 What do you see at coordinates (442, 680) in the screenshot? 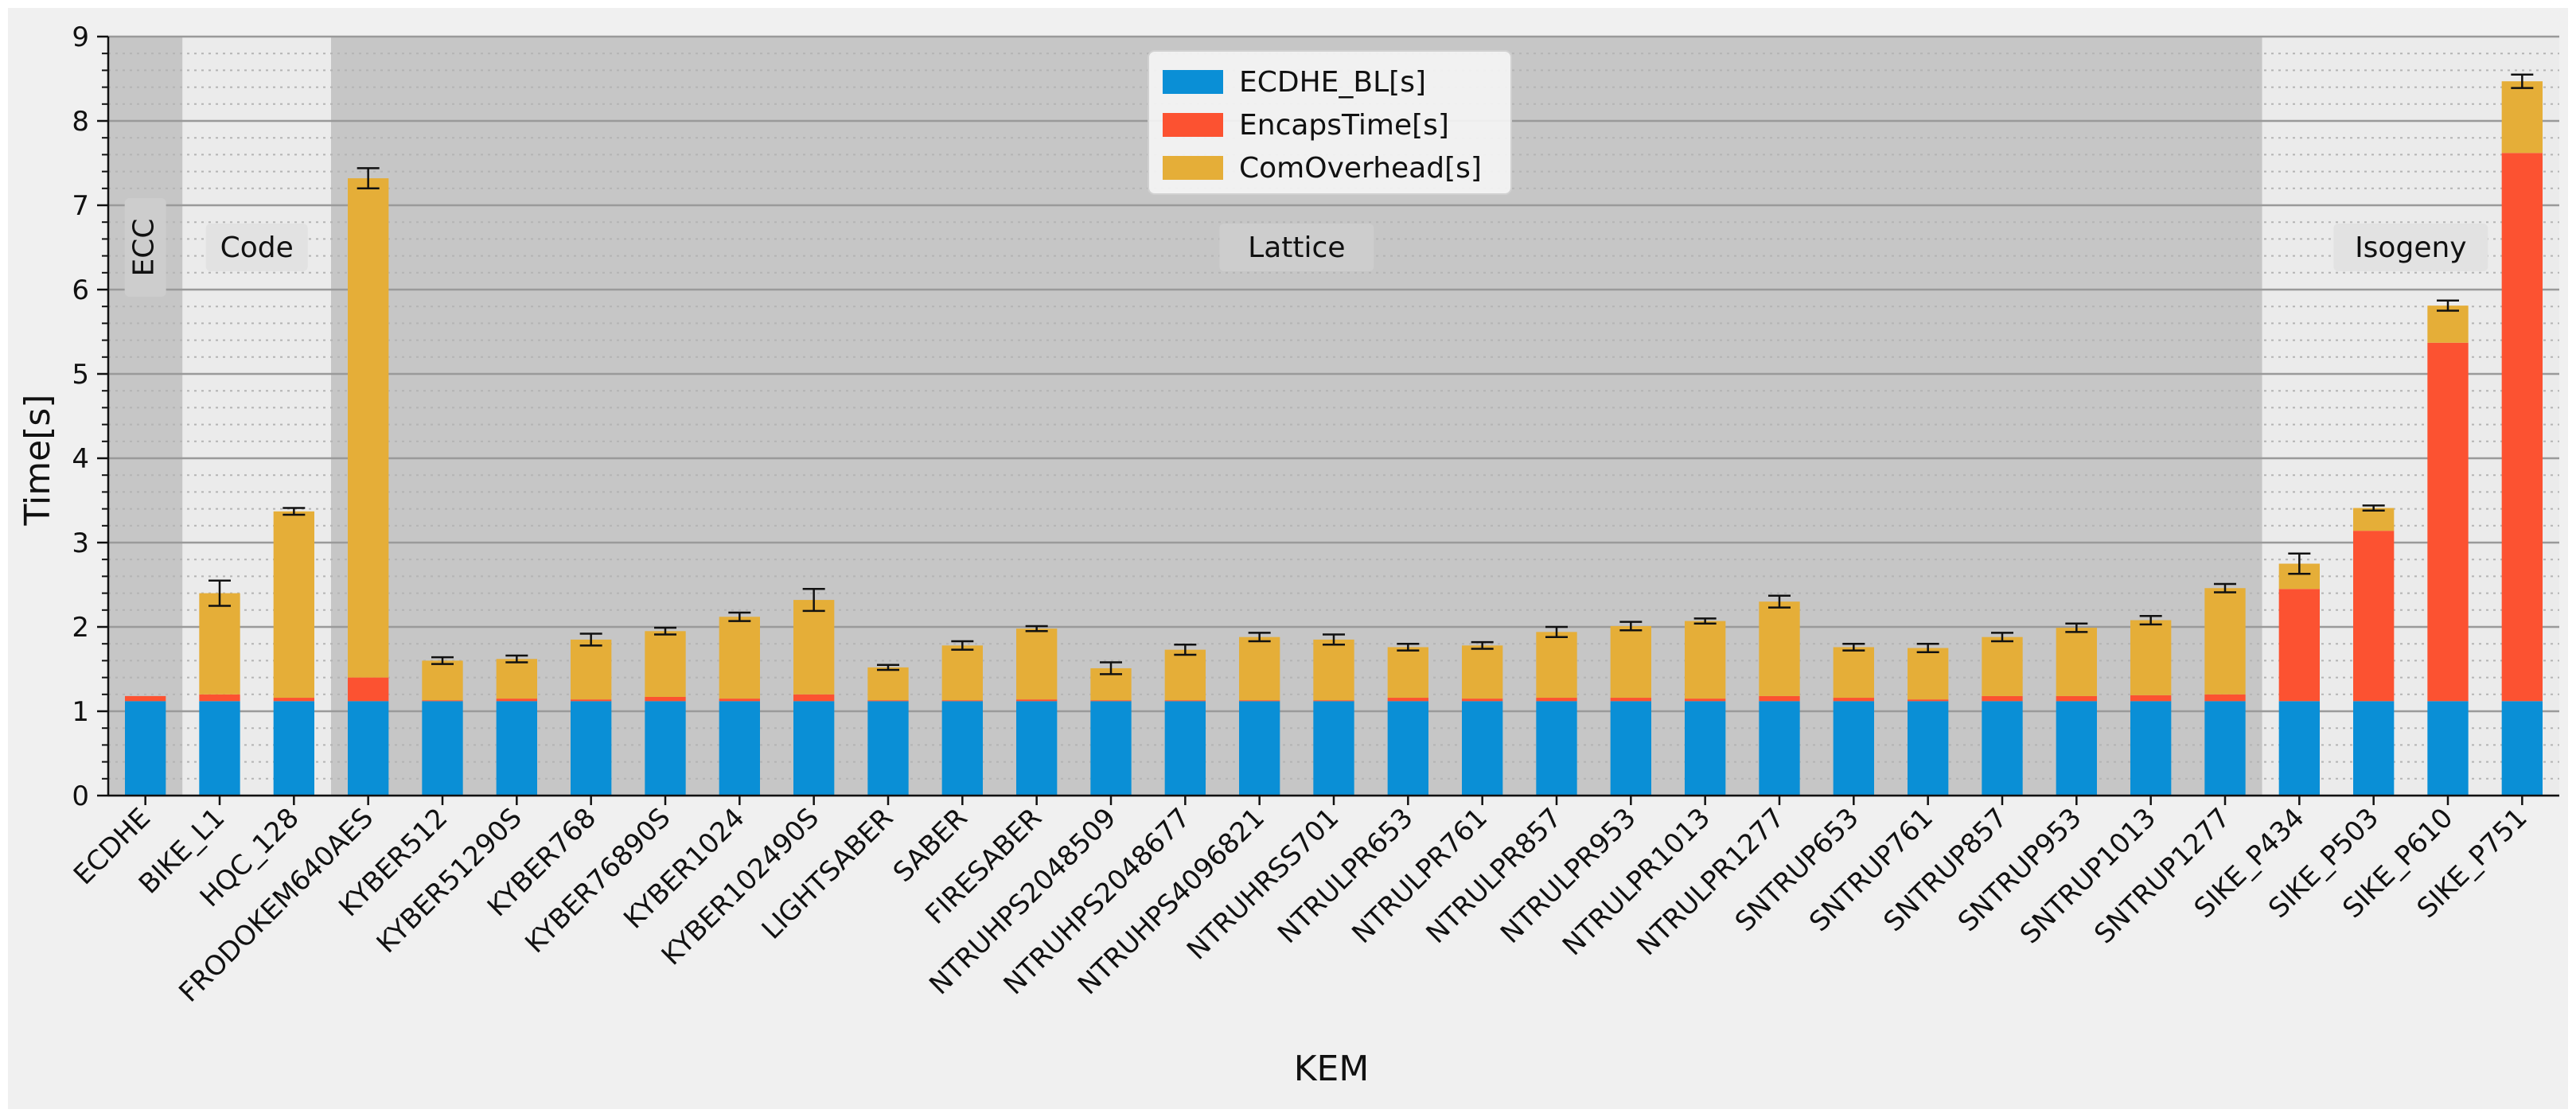
I see `bar-comoverhead-kyber512` at bounding box center [442, 680].